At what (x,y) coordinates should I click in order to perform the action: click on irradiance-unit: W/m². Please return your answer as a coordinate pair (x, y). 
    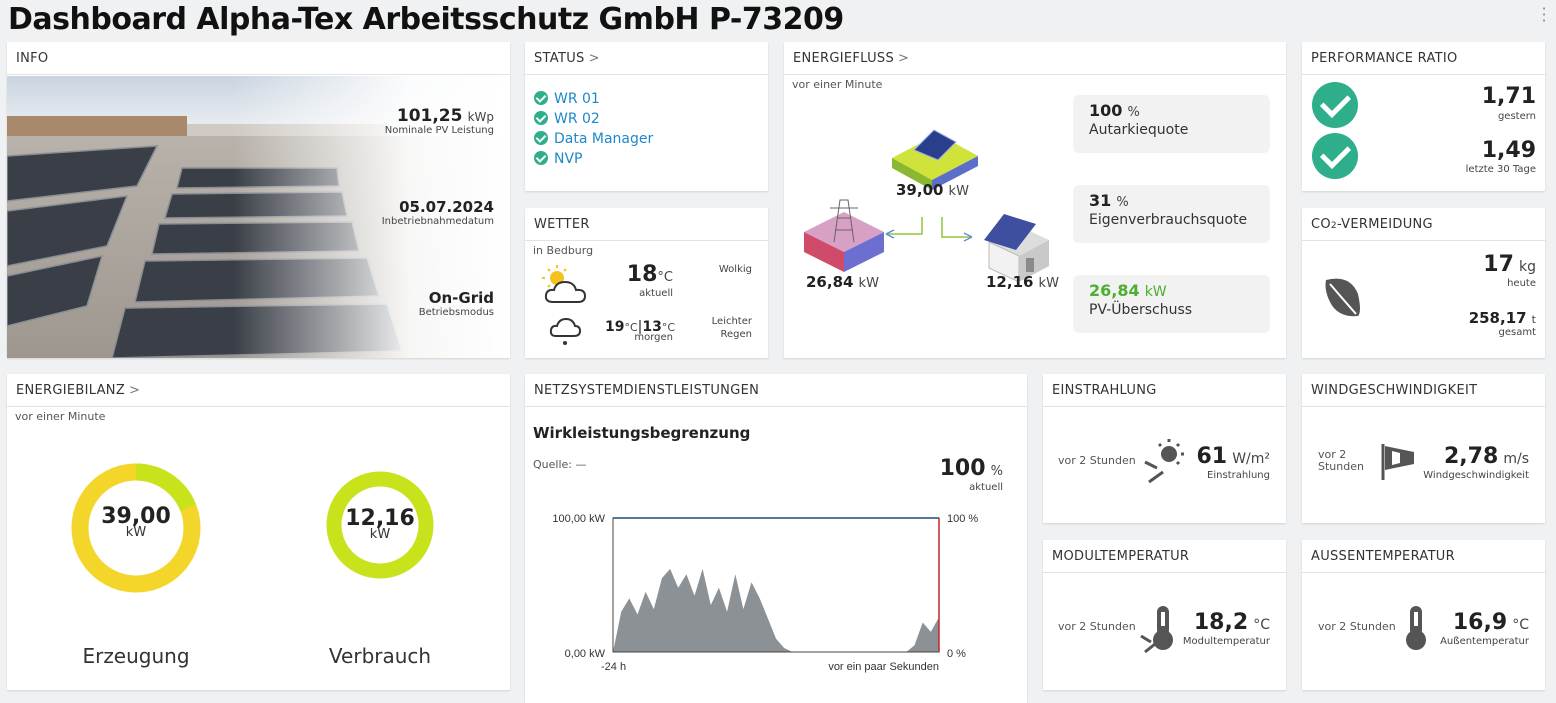
    Looking at the image, I should click on (1251, 459).